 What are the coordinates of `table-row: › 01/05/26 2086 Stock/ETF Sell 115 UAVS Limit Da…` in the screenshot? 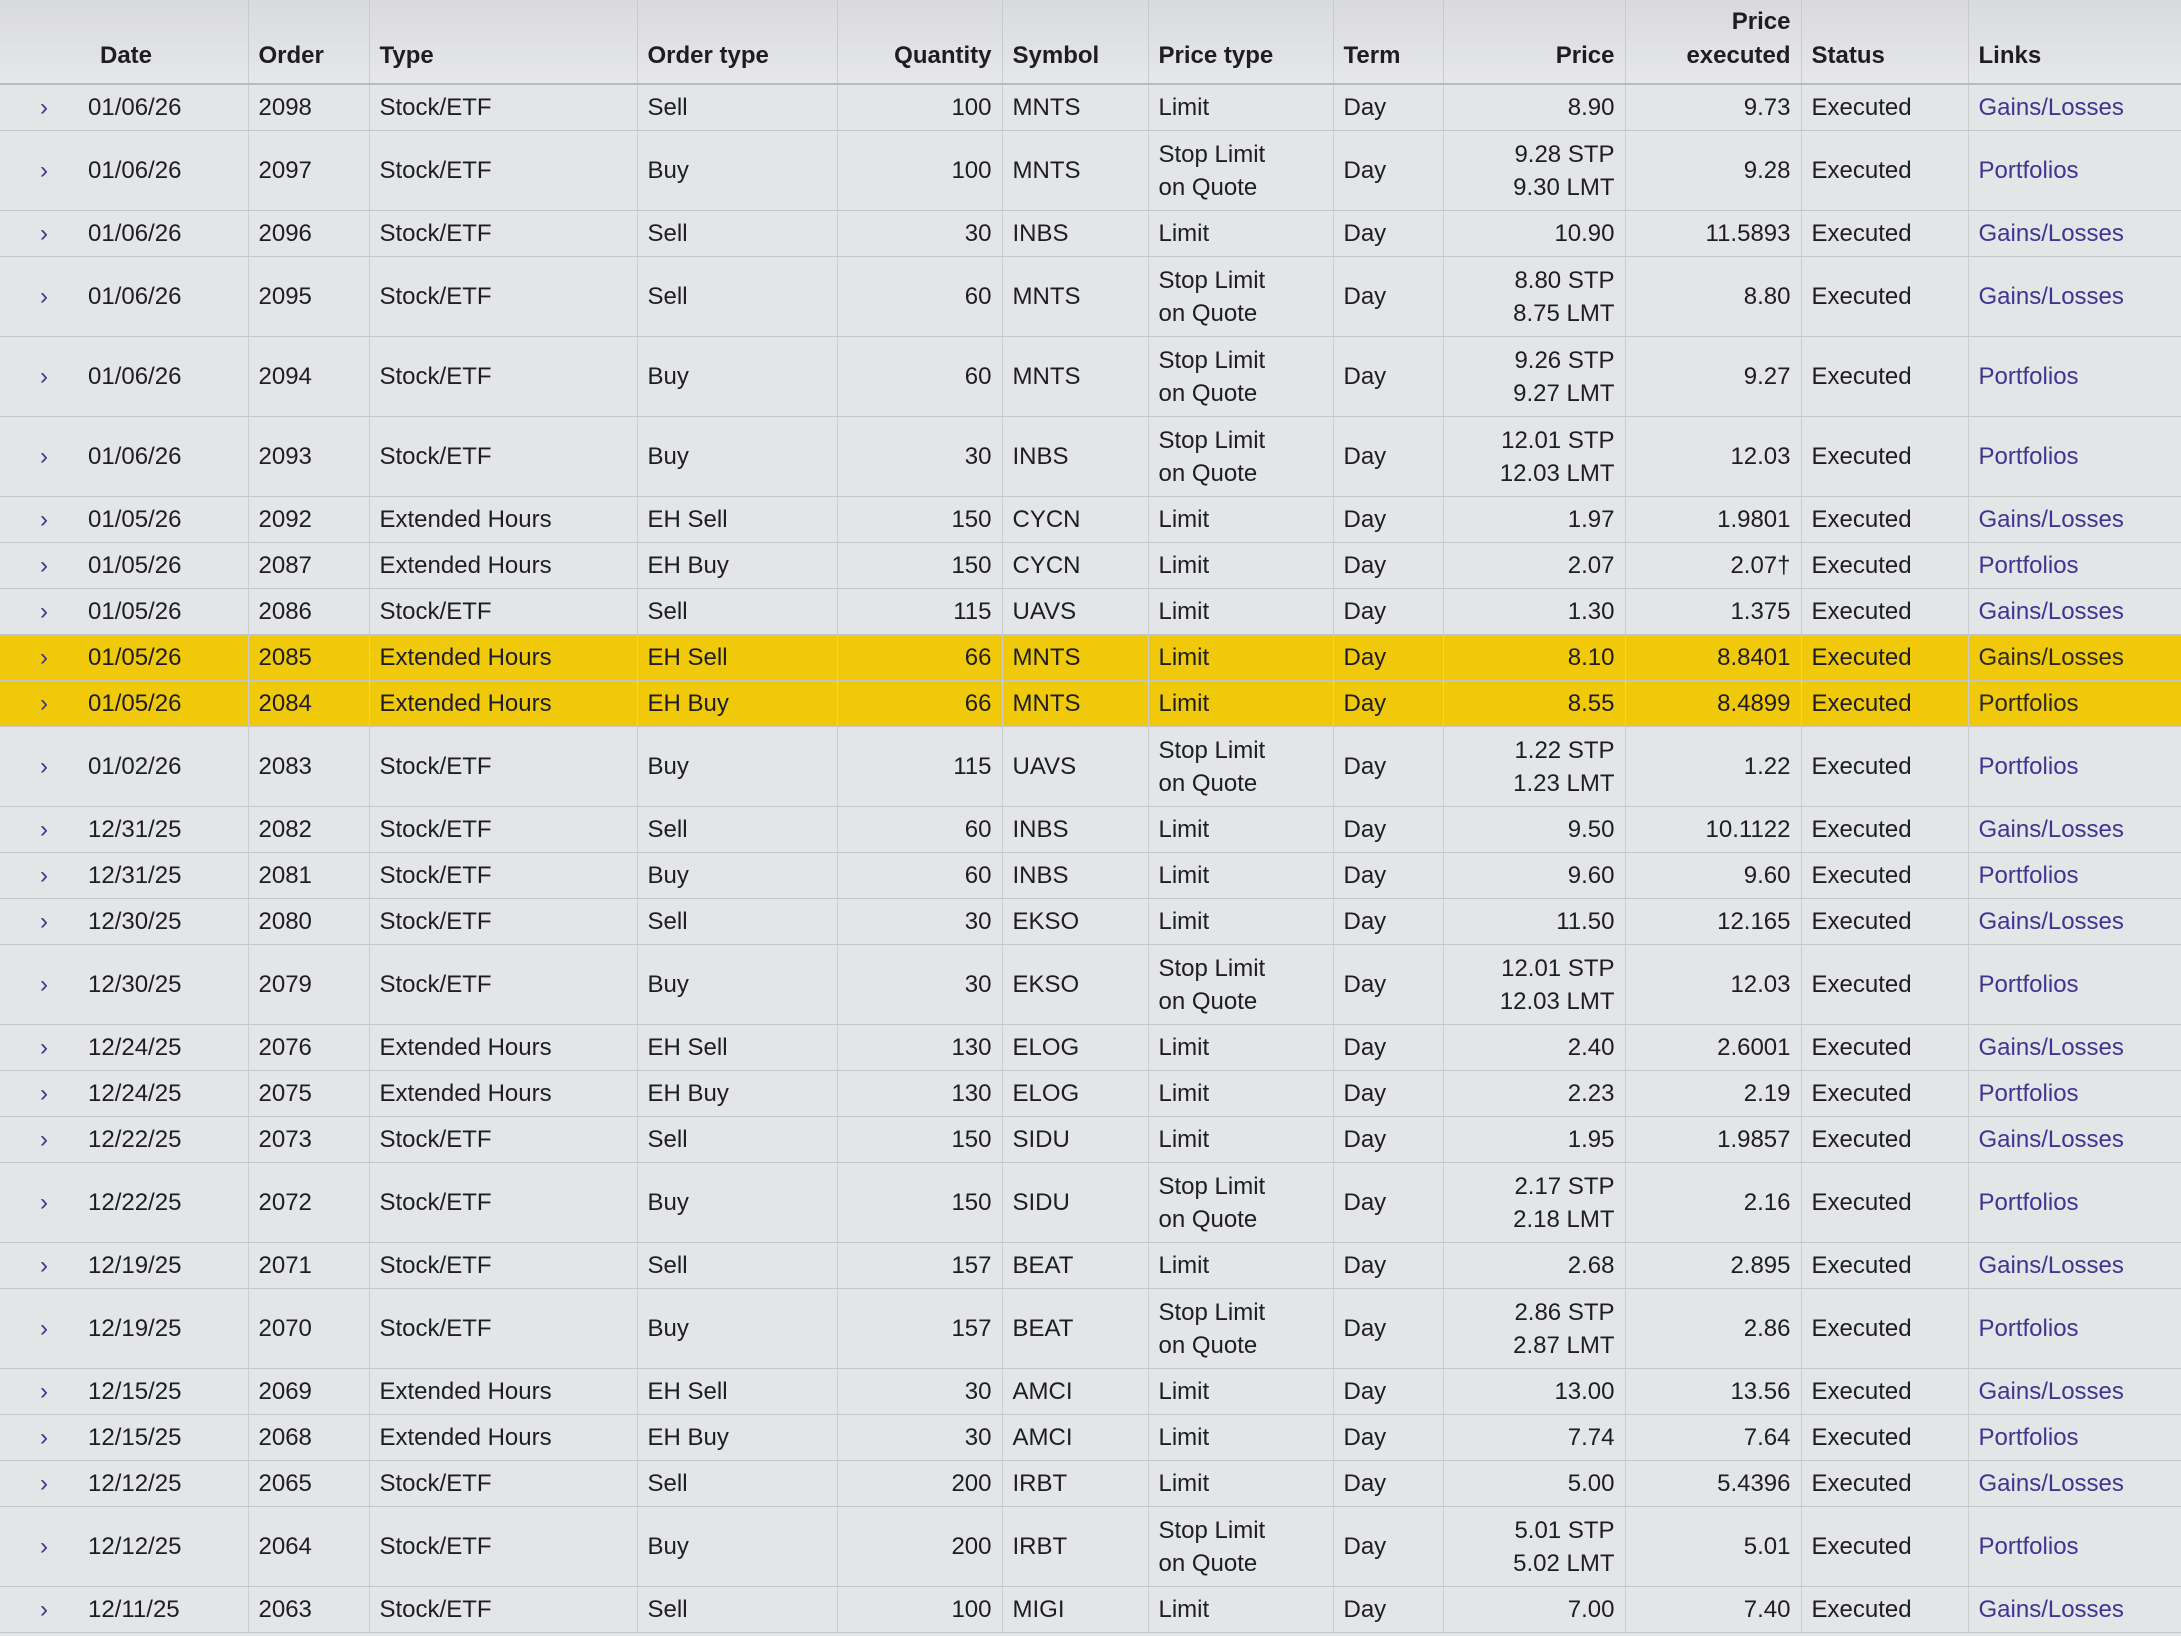 It's located at (1090, 611).